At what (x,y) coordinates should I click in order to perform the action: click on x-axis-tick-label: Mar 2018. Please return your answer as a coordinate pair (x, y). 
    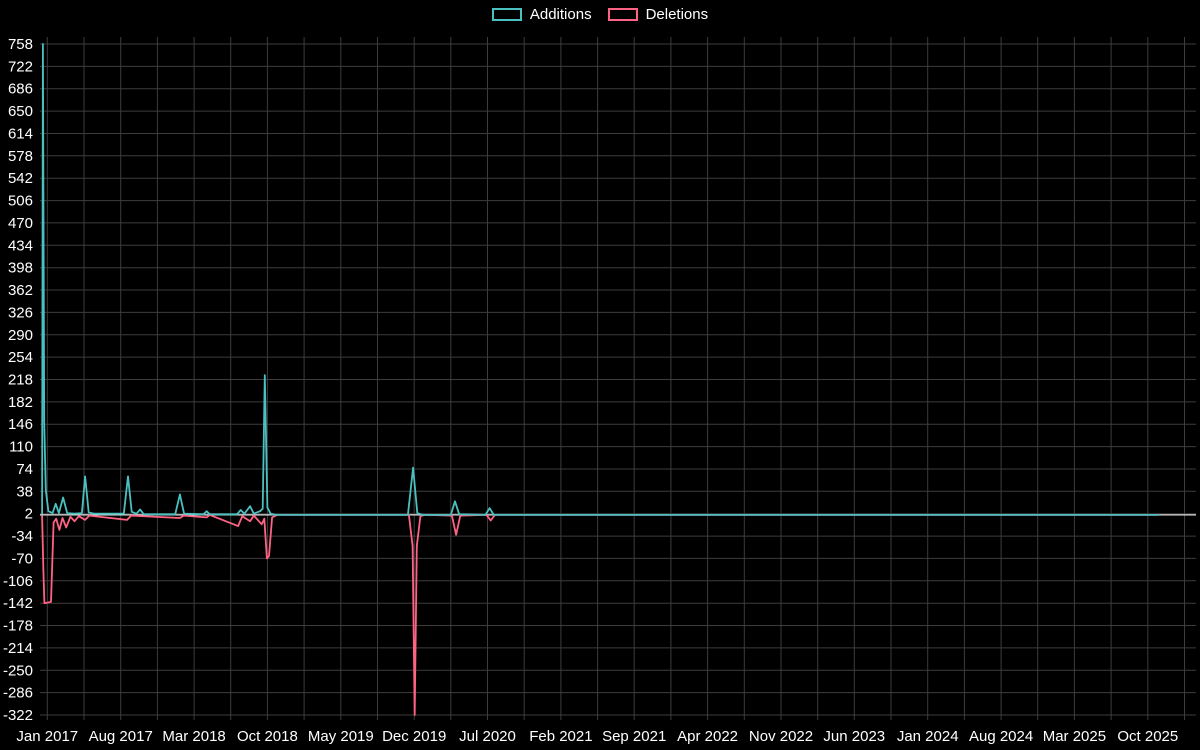
    Looking at the image, I should click on (193, 736).